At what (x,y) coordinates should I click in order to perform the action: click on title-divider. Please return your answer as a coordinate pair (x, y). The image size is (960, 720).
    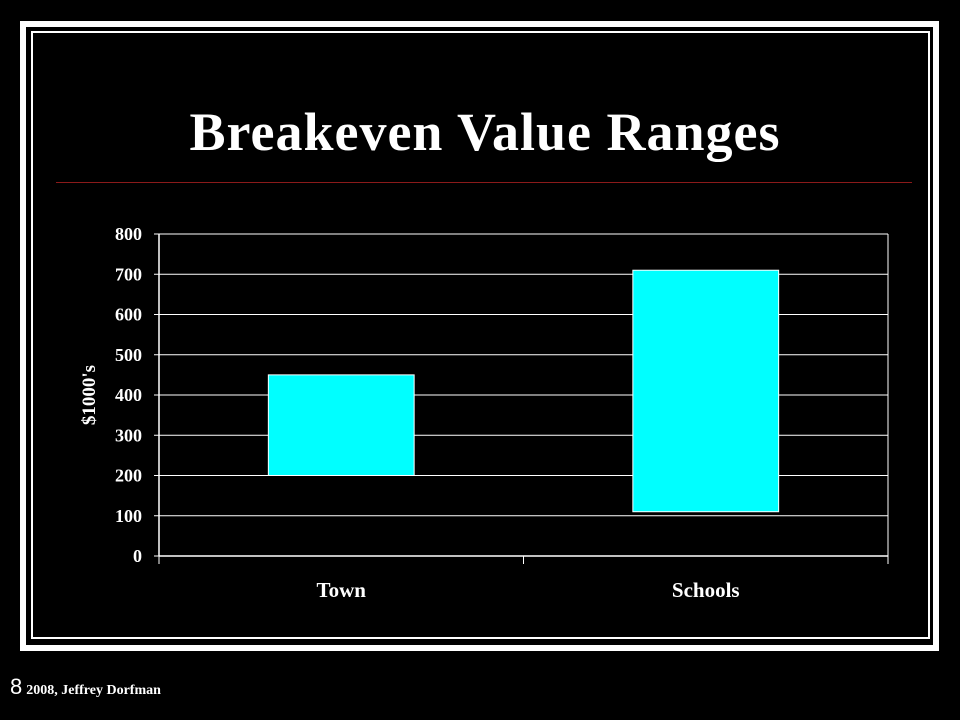
    Looking at the image, I should click on (484, 182).